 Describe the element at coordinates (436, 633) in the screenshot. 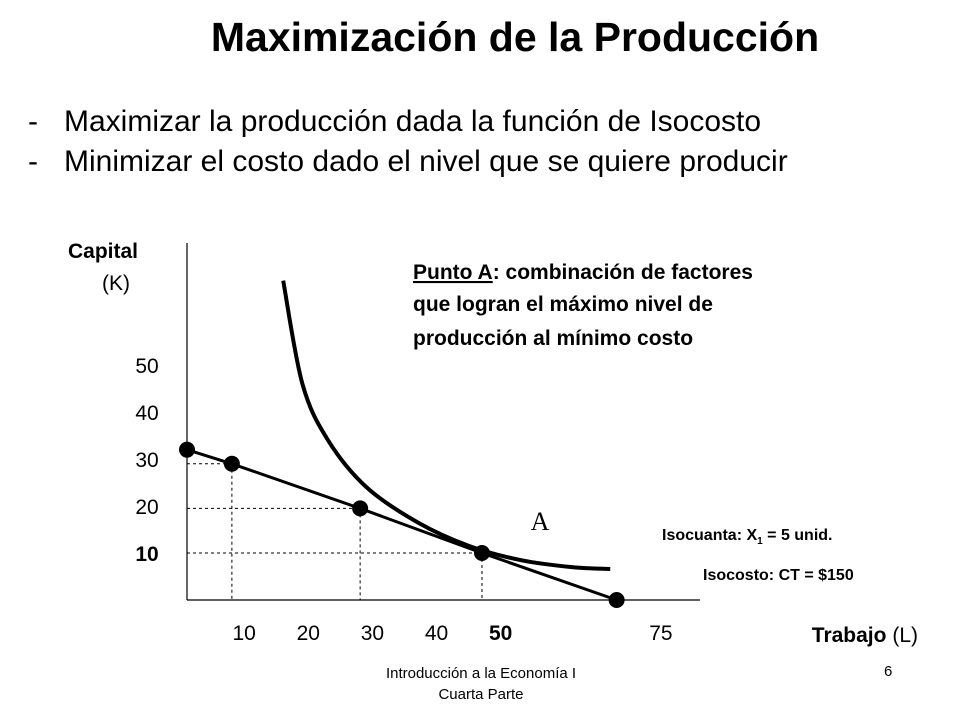

I see `x-tick-label: 40` at that location.